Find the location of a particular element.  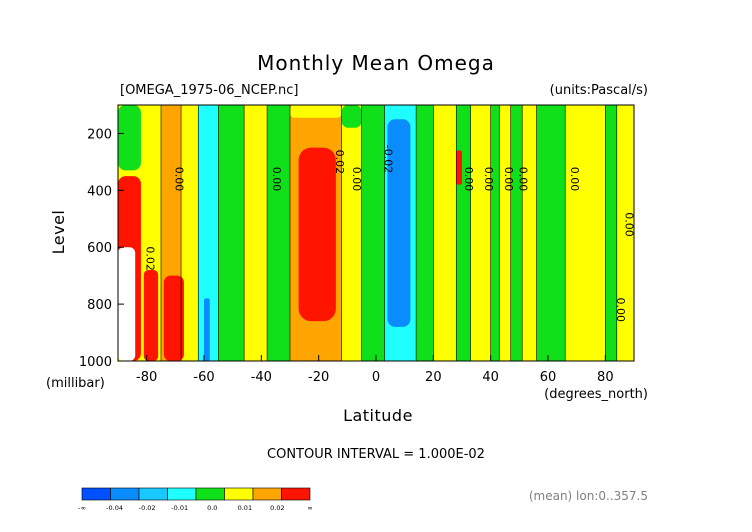

footer-mean-note: (mean) lon:0..357.5 is located at coordinates (588, 496).